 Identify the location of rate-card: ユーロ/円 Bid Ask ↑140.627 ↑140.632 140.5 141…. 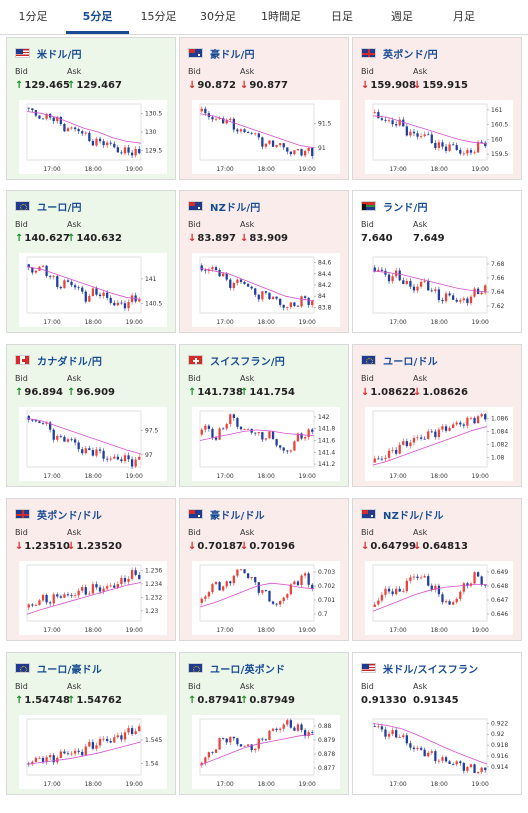
(91, 261).